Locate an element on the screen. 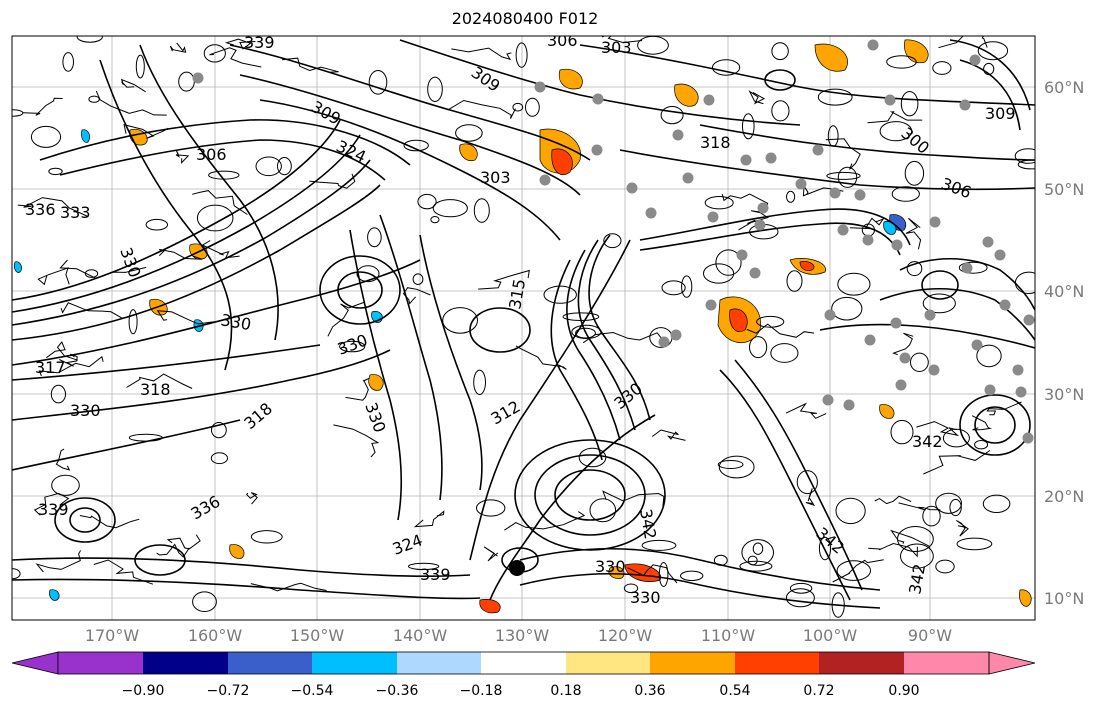  colorbar-tick: 0.18 is located at coordinates (566, 691).